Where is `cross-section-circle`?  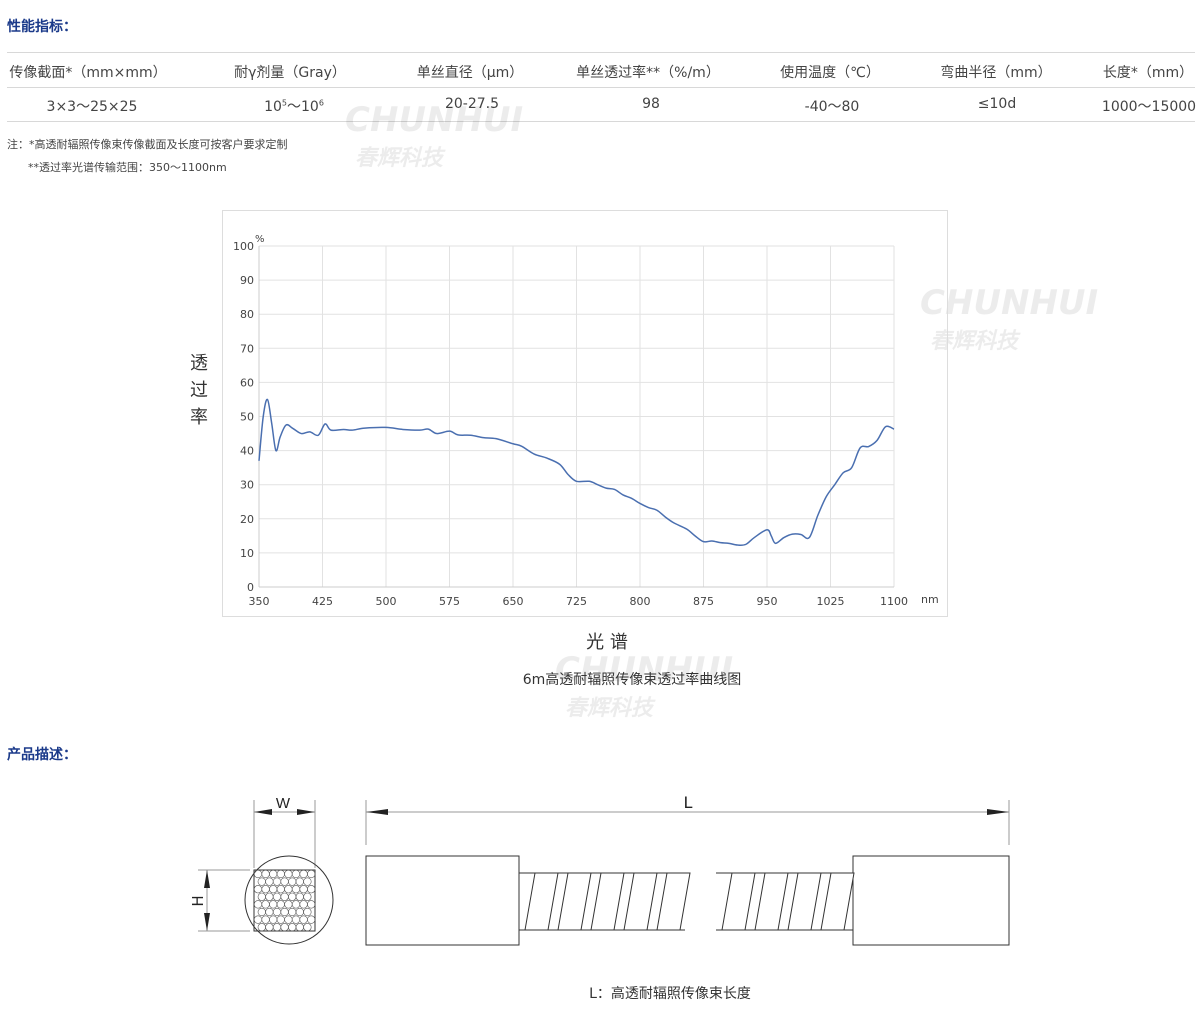 cross-section-circle is located at coordinates (289, 900).